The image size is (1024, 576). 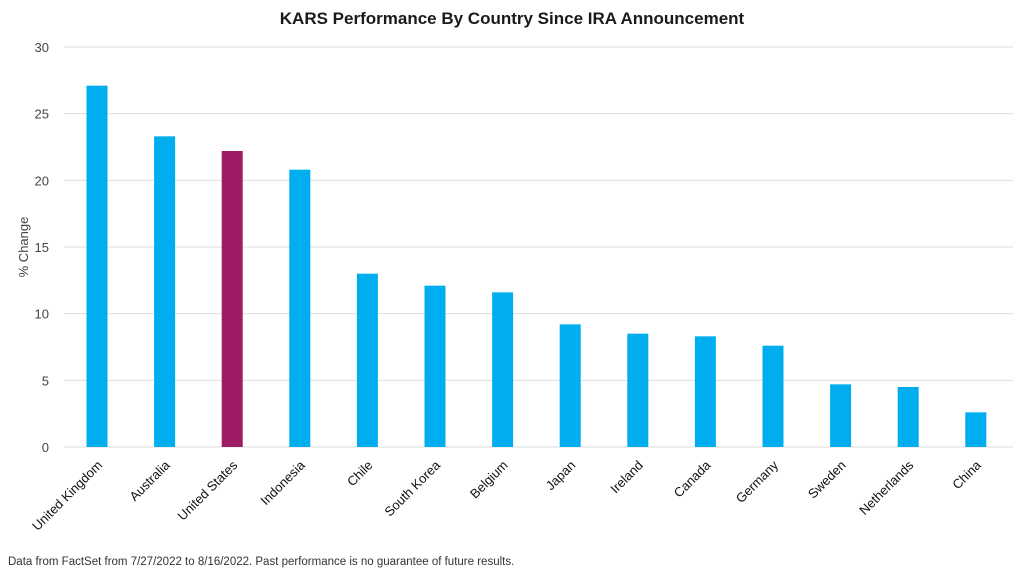 I want to click on bar-sweden, so click(x=841, y=415).